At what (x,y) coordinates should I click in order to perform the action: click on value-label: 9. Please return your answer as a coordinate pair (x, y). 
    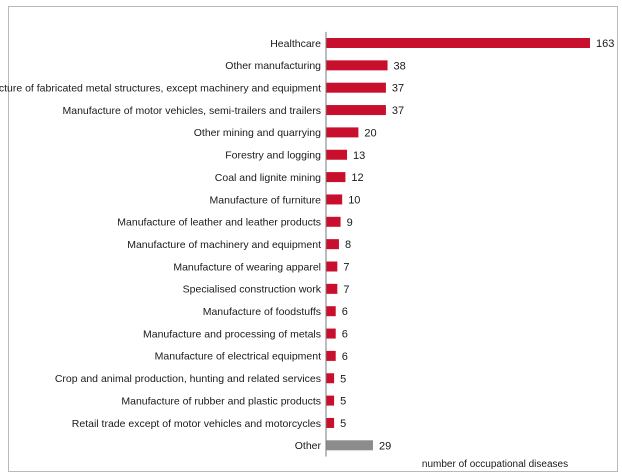
    Looking at the image, I should click on (350, 223).